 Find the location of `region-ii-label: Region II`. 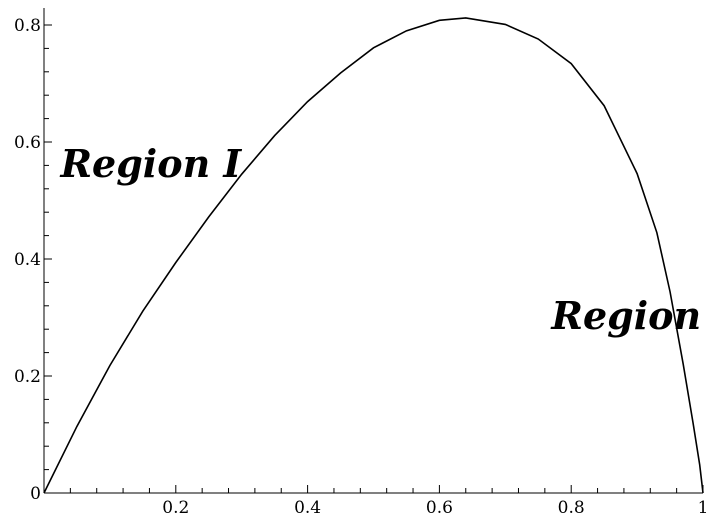

region-ii-label: Region II is located at coordinates (631, 315).